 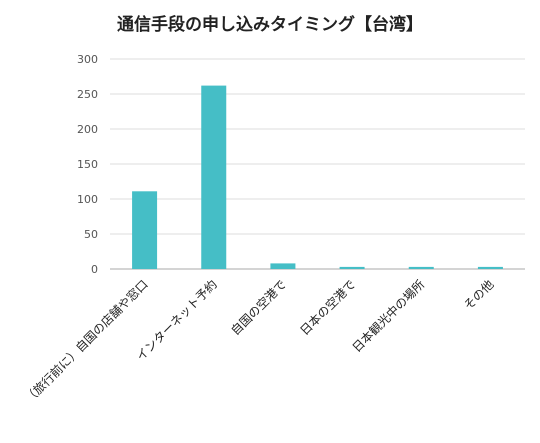 What do you see at coordinates (270, 25) in the screenshot?
I see `chart-title: 通信手段の申し込みタイミング【台湾】` at bounding box center [270, 25].